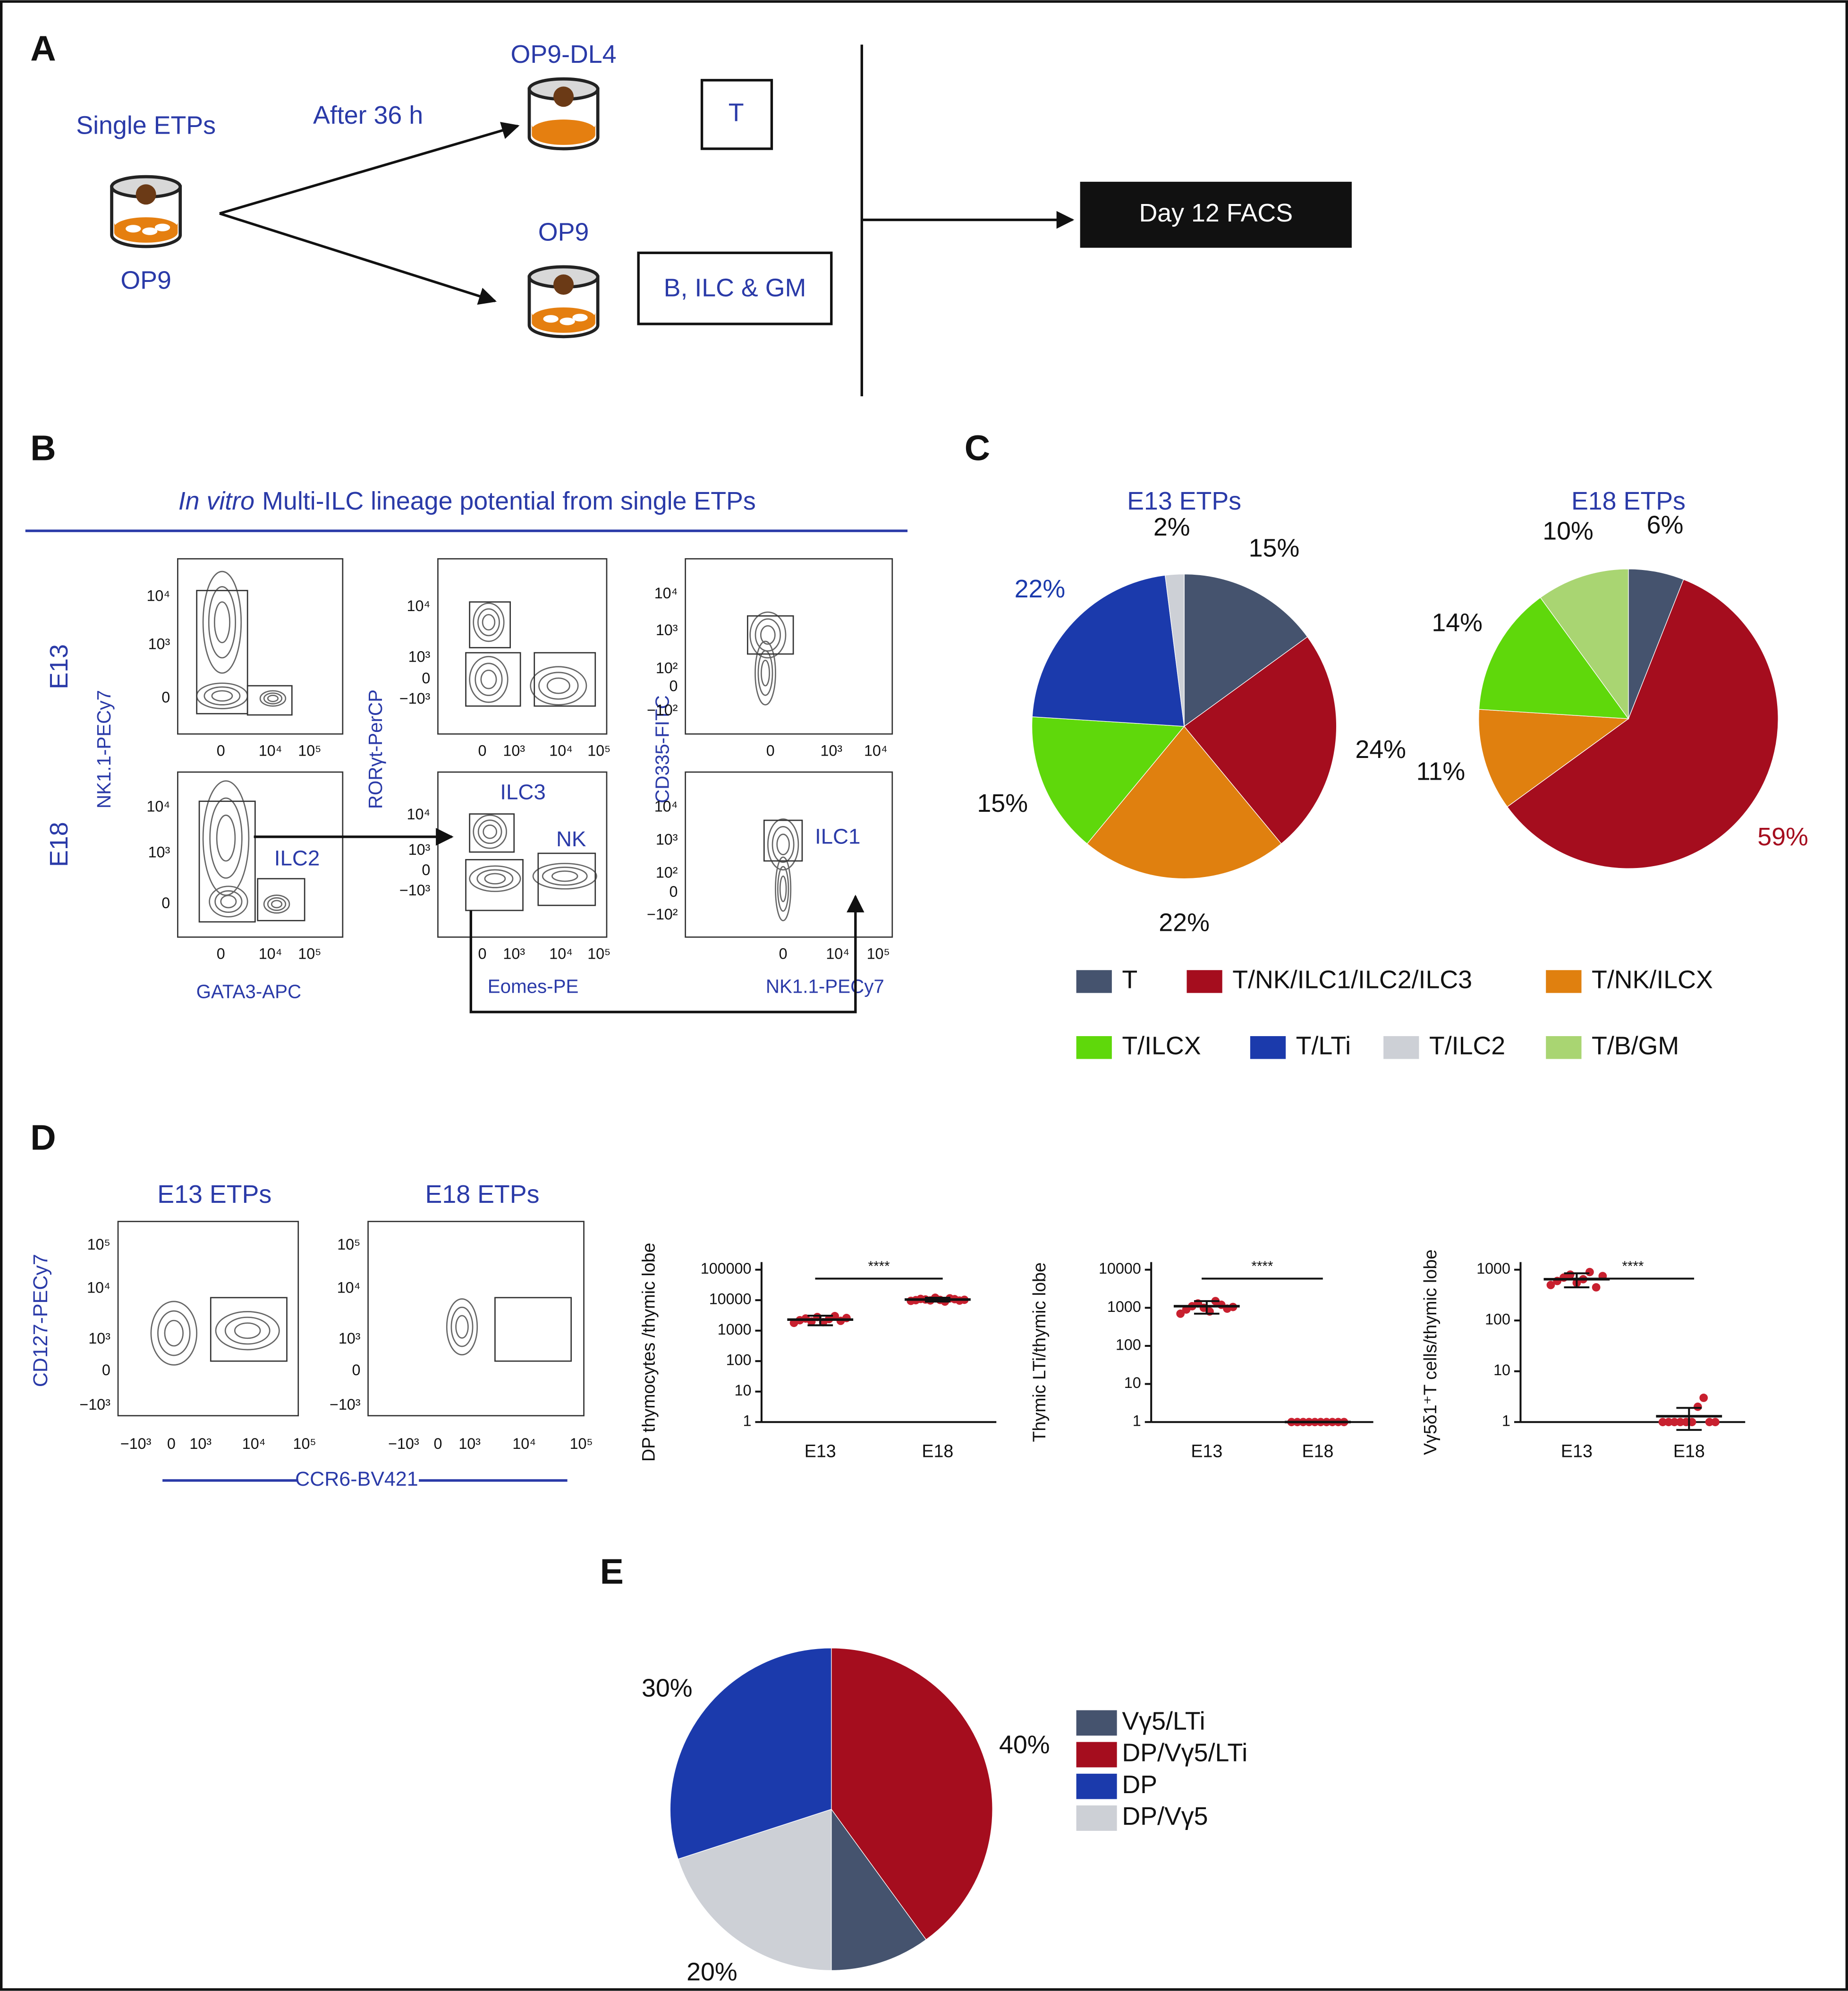 The width and height of the screenshot is (1848, 1991). I want to click on panel-letter: E, so click(612, 1572).